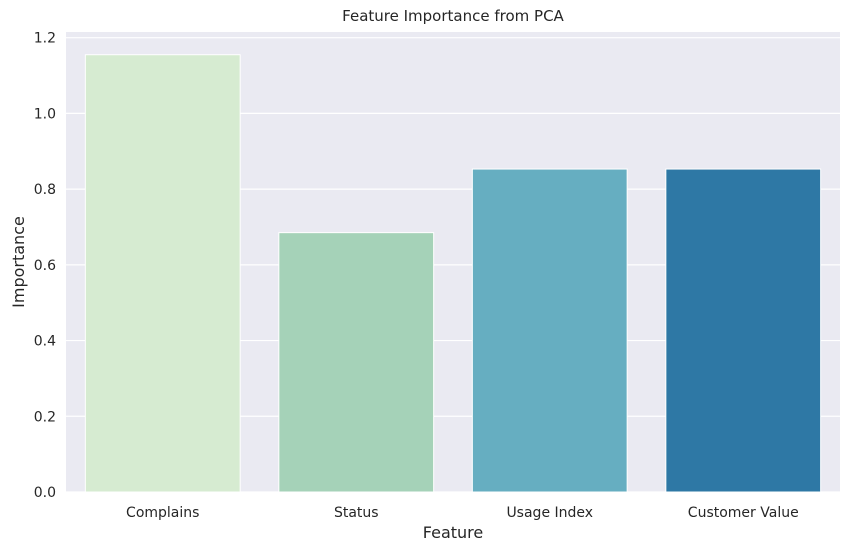 The height and width of the screenshot is (554, 850). What do you see at coordinates (743, 513) in the screenshot?
I see `x-tick-label: Customer Value` at bounding box center [743, 513].